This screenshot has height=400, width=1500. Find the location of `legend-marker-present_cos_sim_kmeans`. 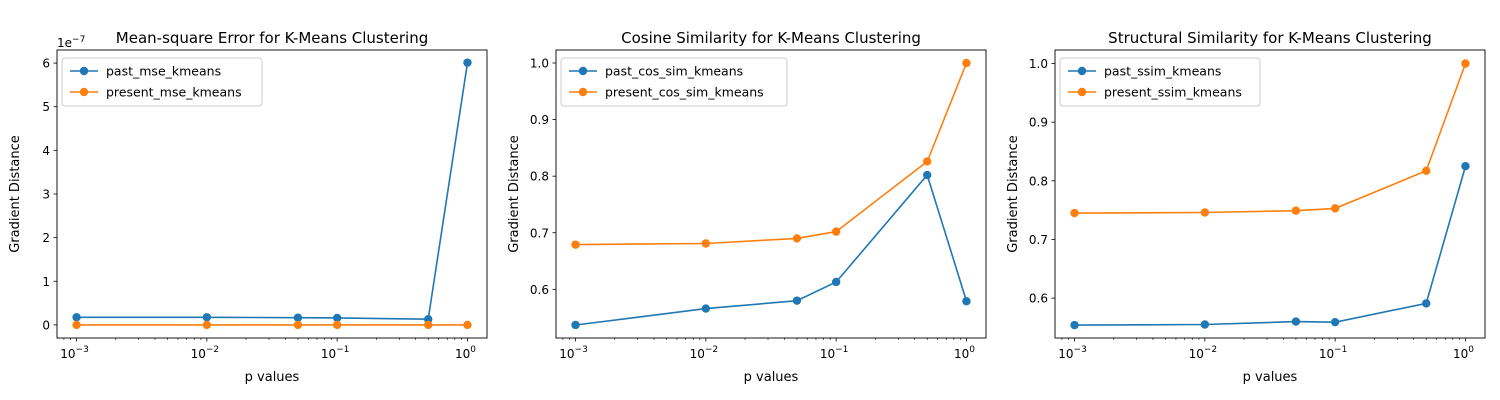

legend-marker-present_cos_sim_kmeans is located at coordinates (583, 92).